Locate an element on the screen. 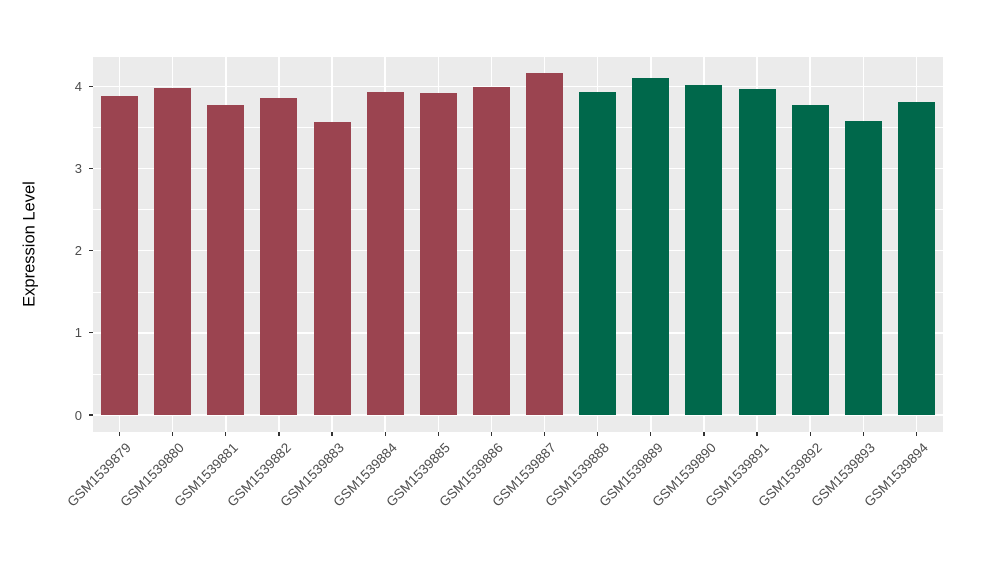 The image size is (1000, 580). y-tick-label: 0 is located at coordinates (78, 415).